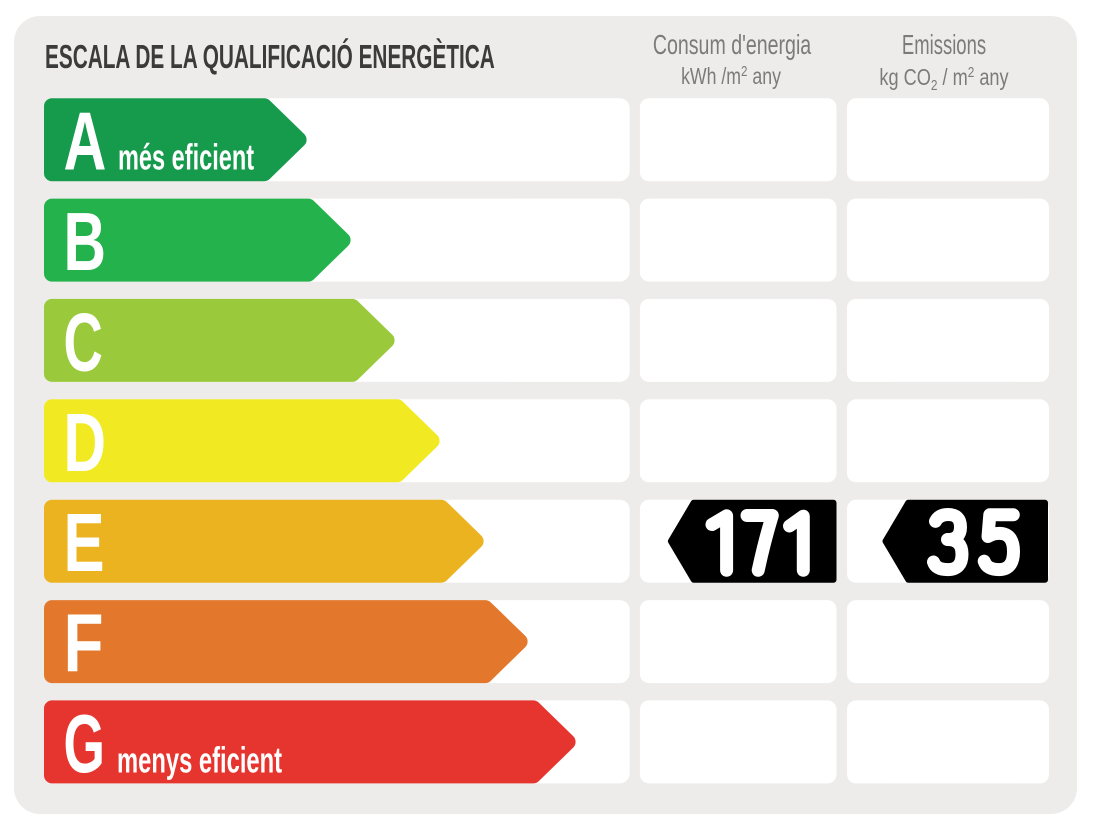 Image resolution: width=1094 pixels, height=817 pixels. Describe the element at coordinates (84, 743) in the screenshot. I see `svg-text: G` at that location.